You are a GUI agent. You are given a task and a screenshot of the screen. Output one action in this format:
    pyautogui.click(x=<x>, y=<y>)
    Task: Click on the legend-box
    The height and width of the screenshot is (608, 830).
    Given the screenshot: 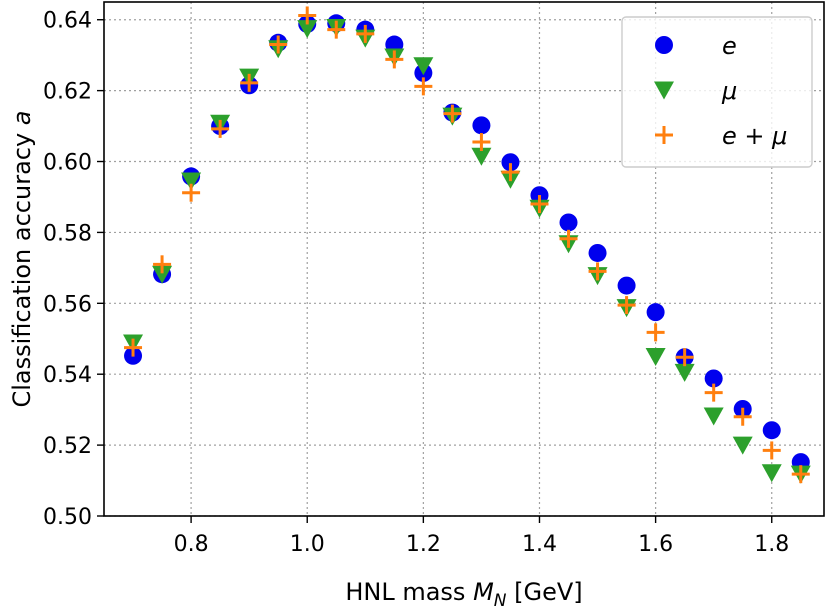 What is the action you would take?
    pyautogui.click(x=717, y=92)
    